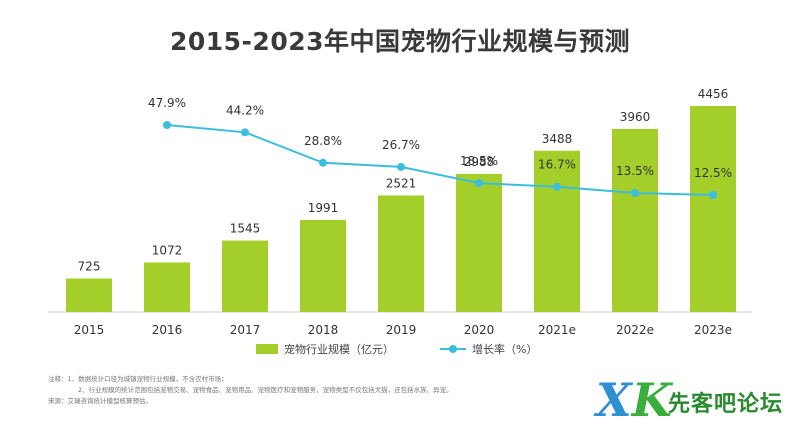 Image resolution: width=800 pixels, height=437 pixels. Describe the element at coordinates (89, 330) in the screenshot. I see `x-tick-2015: 2015` at that location.